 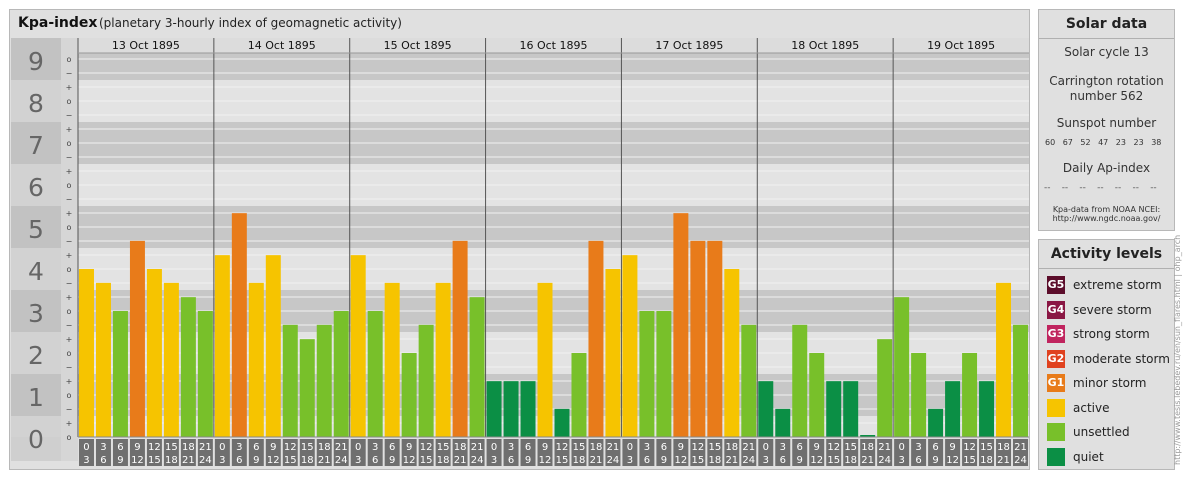 I want to click on interval-end-label: 15, so click(x=562, y=460).